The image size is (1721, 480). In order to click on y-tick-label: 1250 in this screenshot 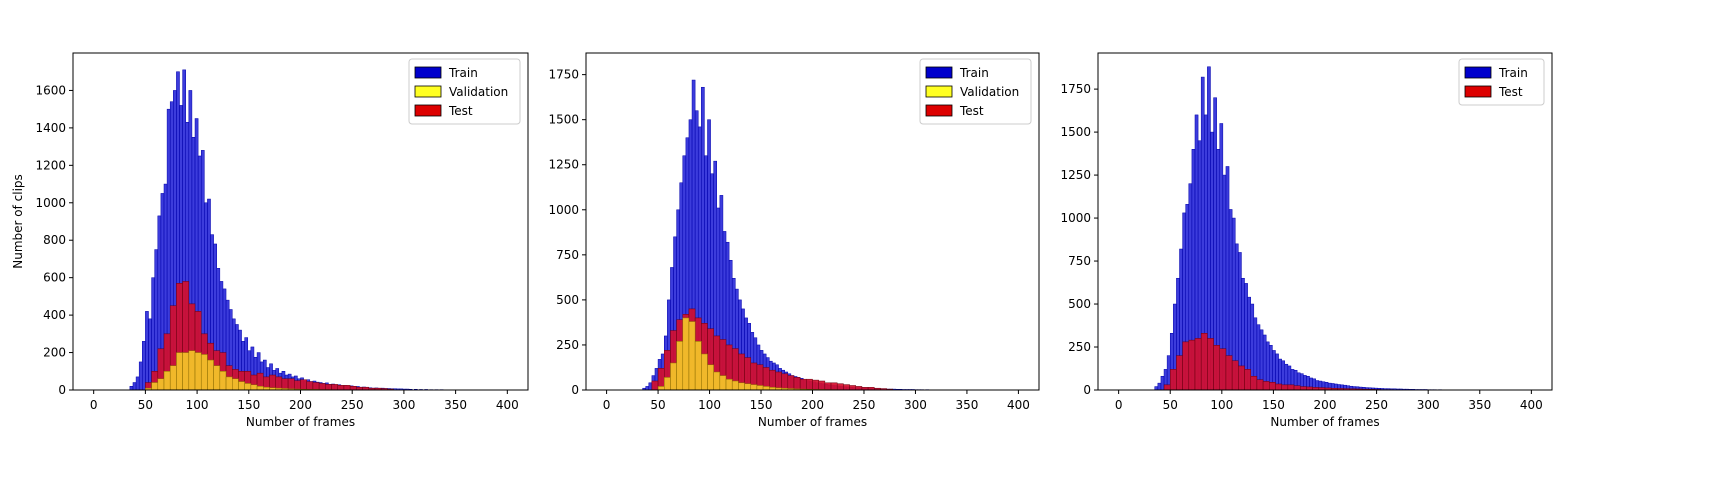, I will do `click(1075, 175)`.